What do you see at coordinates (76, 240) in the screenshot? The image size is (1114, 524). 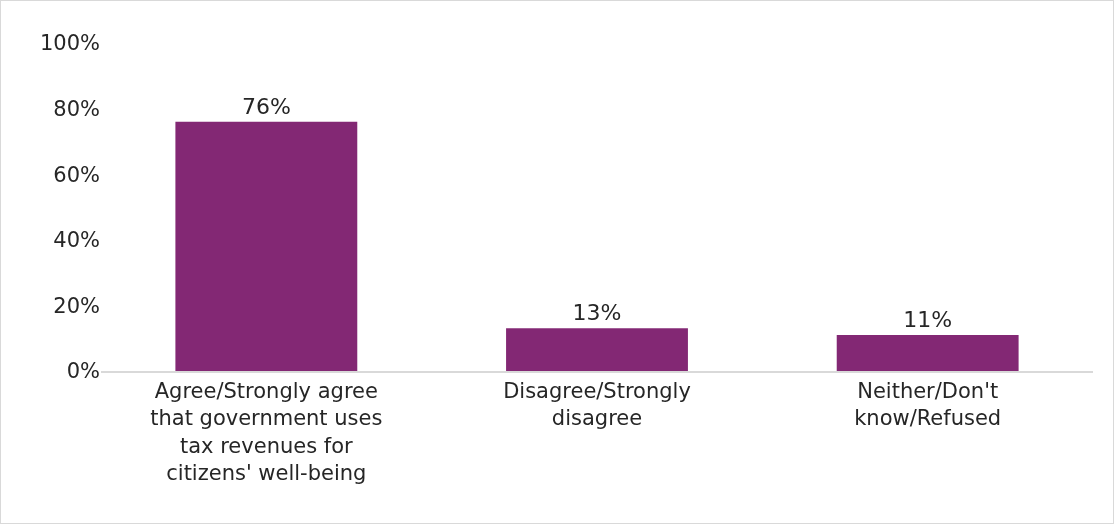 I see `y-tick-label: 40%` at bounding box center [76, 240].